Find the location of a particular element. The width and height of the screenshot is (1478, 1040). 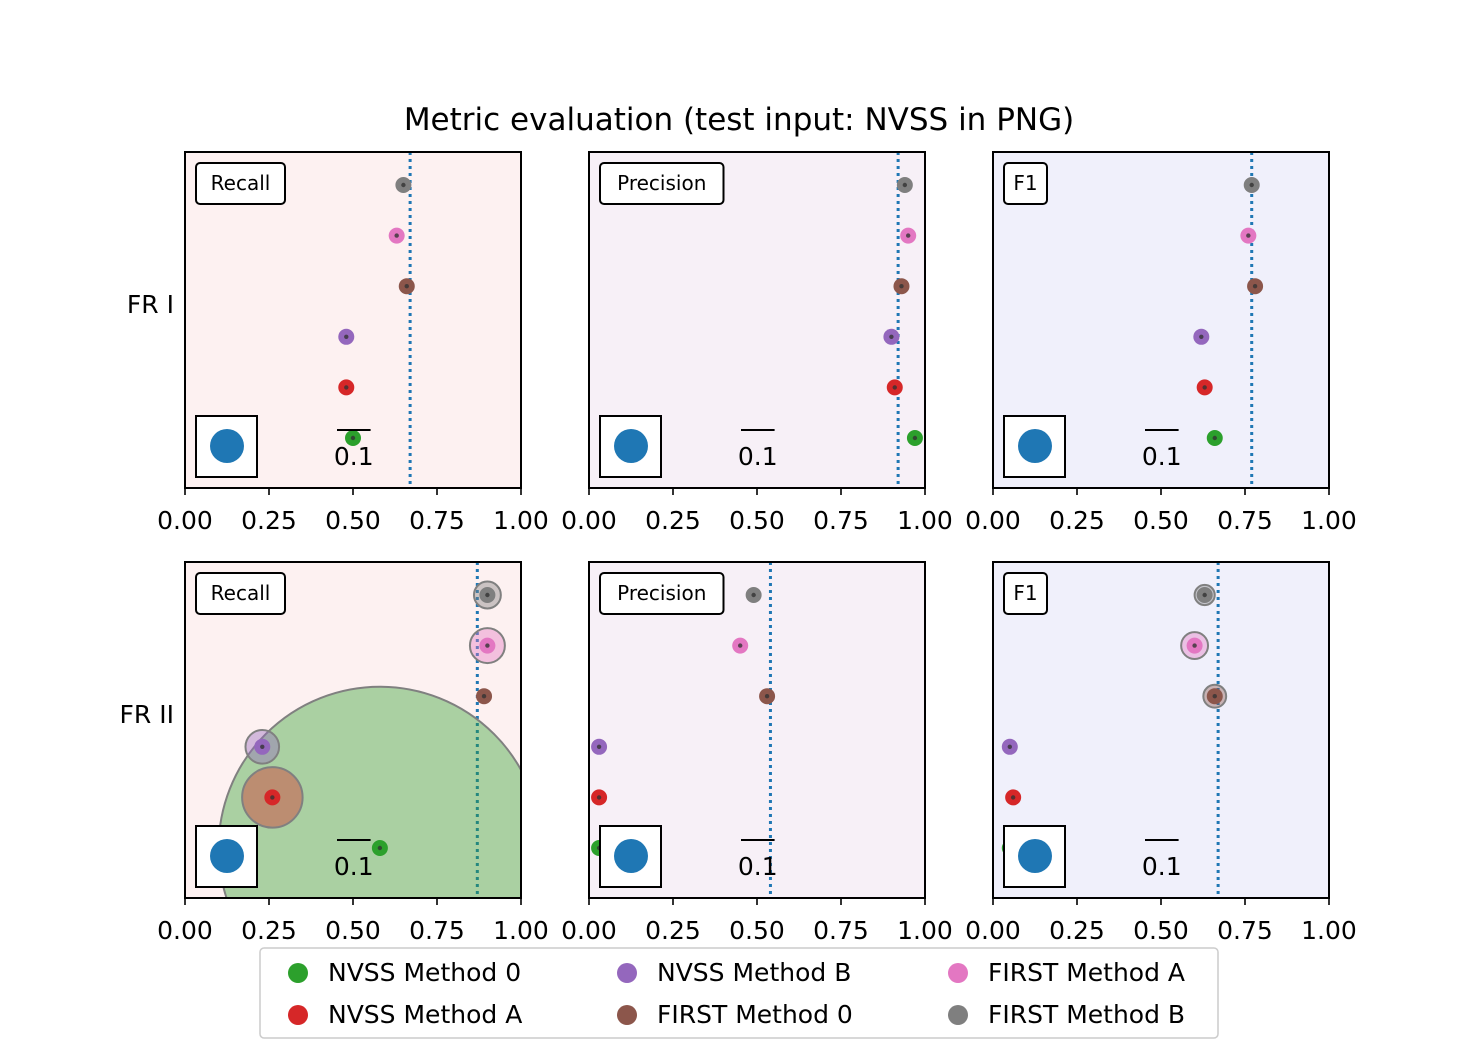

panel-fr-i-f1-xtick-label-1: 0.25 is located at coordinates (1077, 520).